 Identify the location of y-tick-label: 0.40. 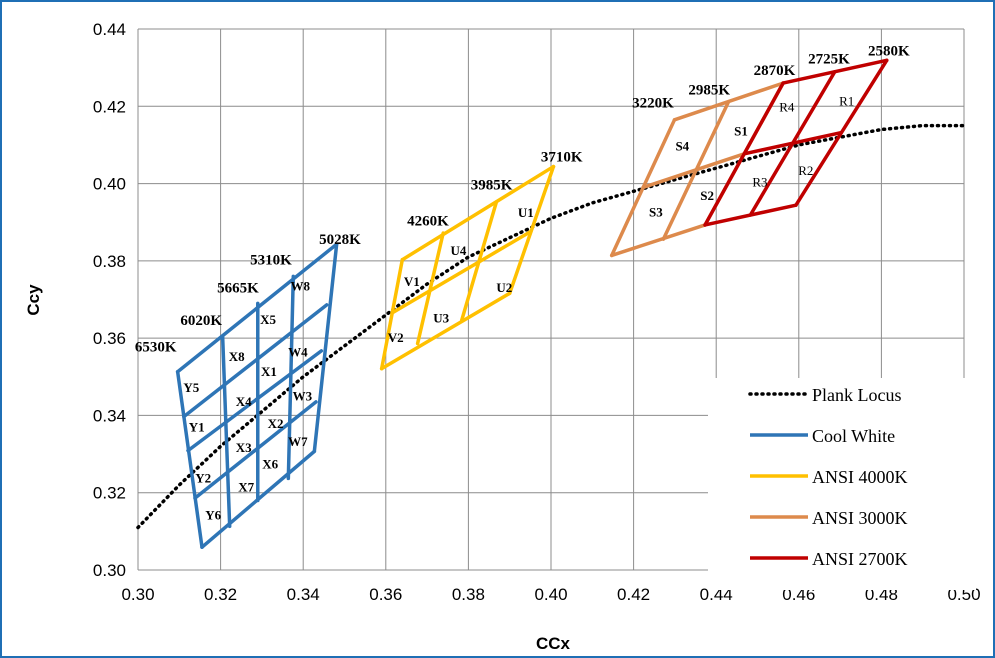
(109, 184).